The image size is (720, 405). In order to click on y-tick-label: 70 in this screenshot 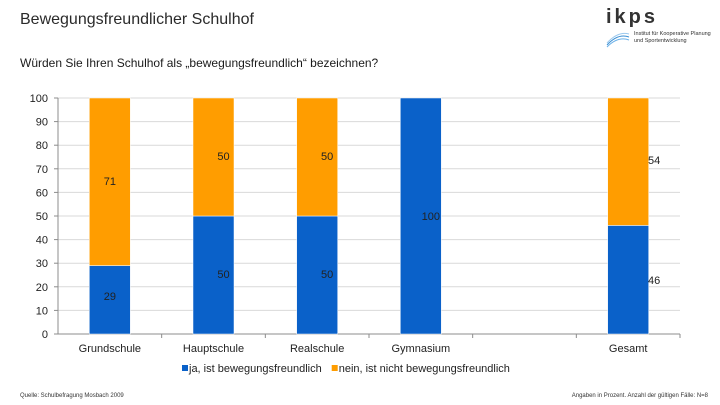, I will do `click(42, 170)`.